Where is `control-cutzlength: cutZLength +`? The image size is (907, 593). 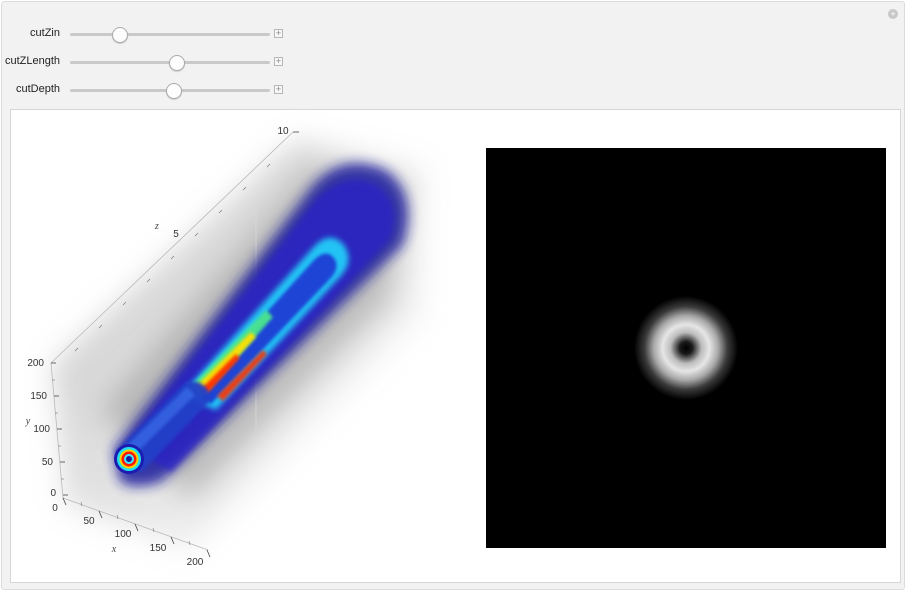 control-cutzlength: cutZLength + is located at coordinates (152, 62).